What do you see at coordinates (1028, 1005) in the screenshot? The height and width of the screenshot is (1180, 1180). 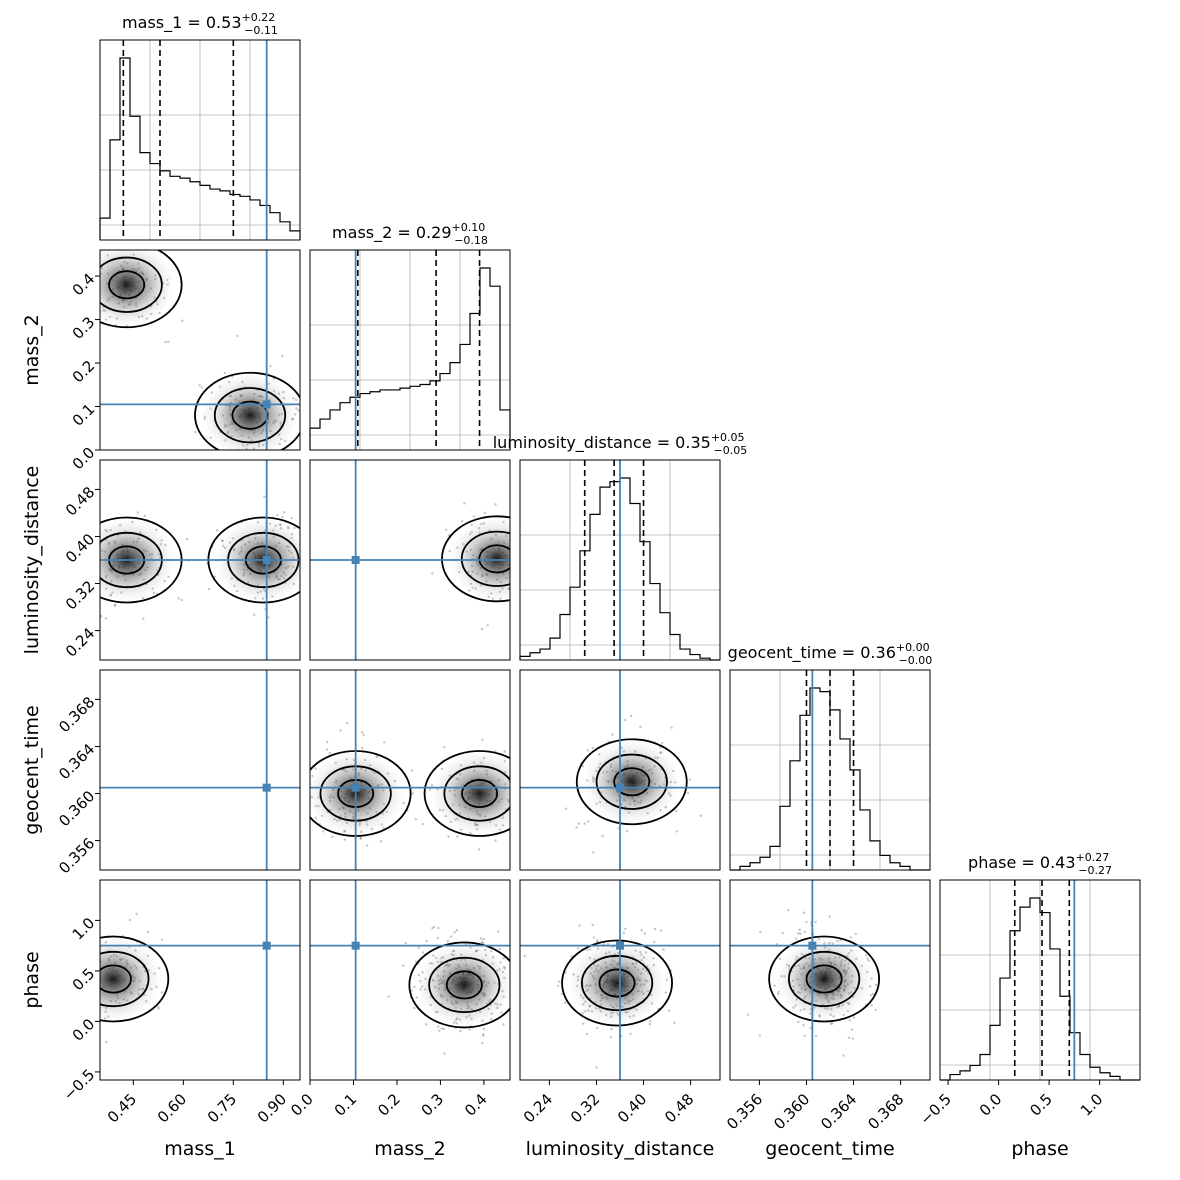 I see `panel-phase-phase: phase = 0.43+0.27 −0.27 −0.5 0.0 0.5 1.0 phase` at bounding box center [1028, 1005].